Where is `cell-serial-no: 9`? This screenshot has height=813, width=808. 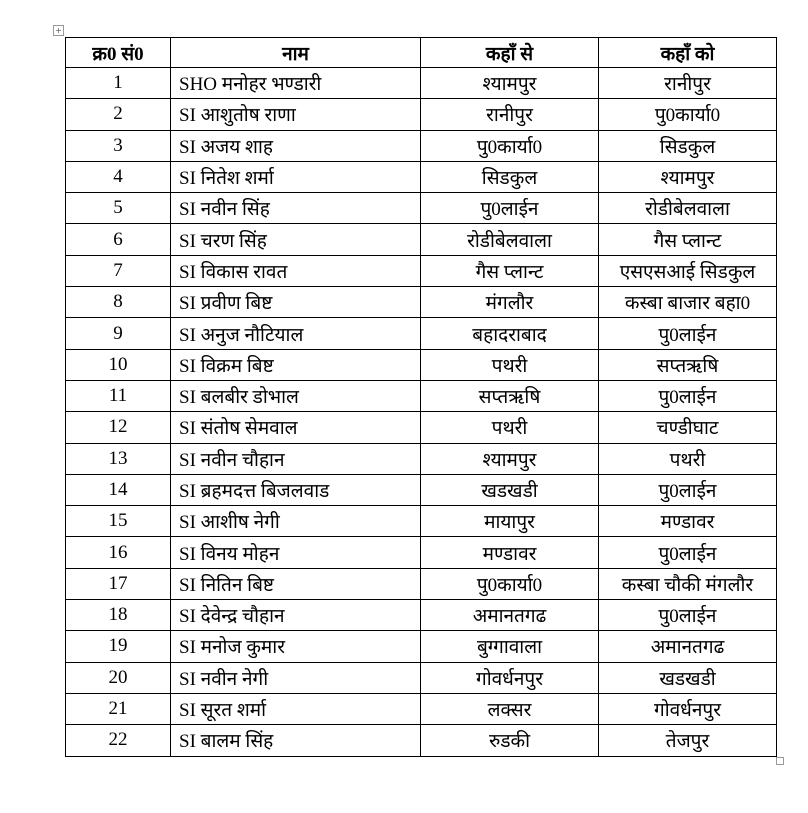
cell-serial-no: 9 is located at coordinates (118, 333).